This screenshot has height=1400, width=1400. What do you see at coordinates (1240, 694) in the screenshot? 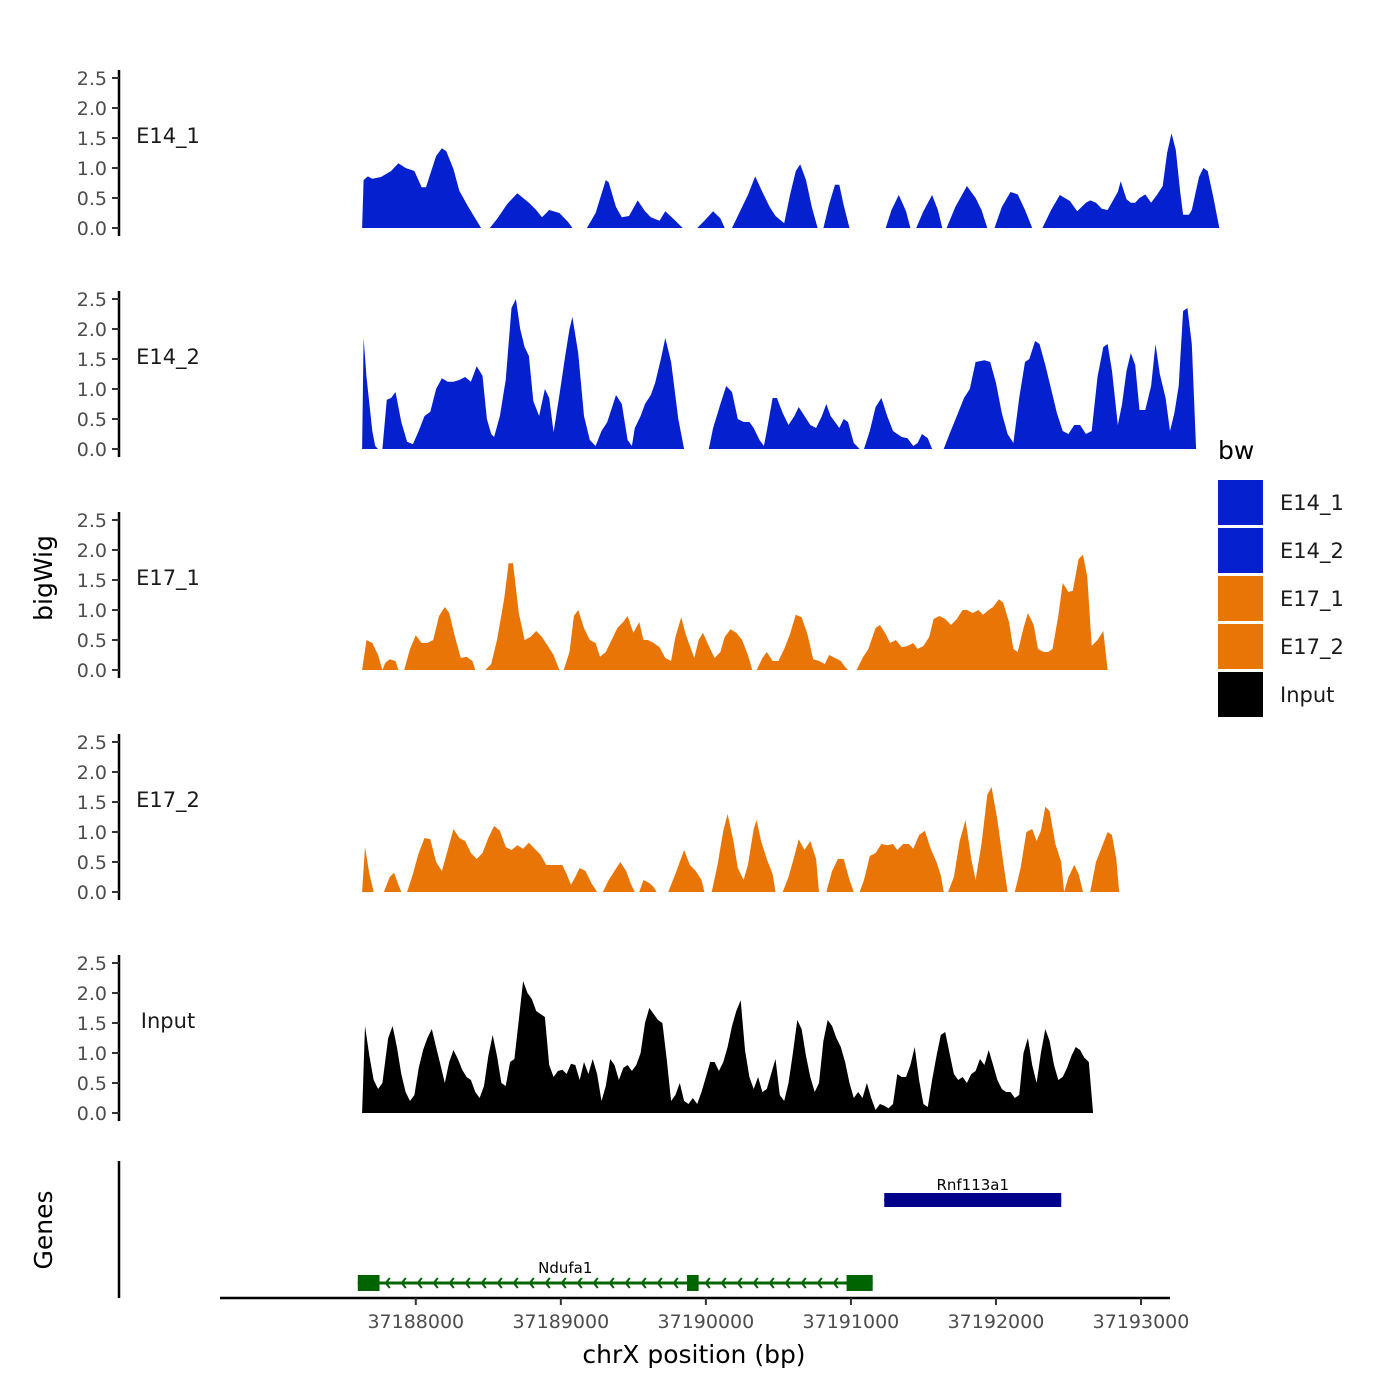
I see `legend-swatch-Input` at bounding box center [1240, 694].